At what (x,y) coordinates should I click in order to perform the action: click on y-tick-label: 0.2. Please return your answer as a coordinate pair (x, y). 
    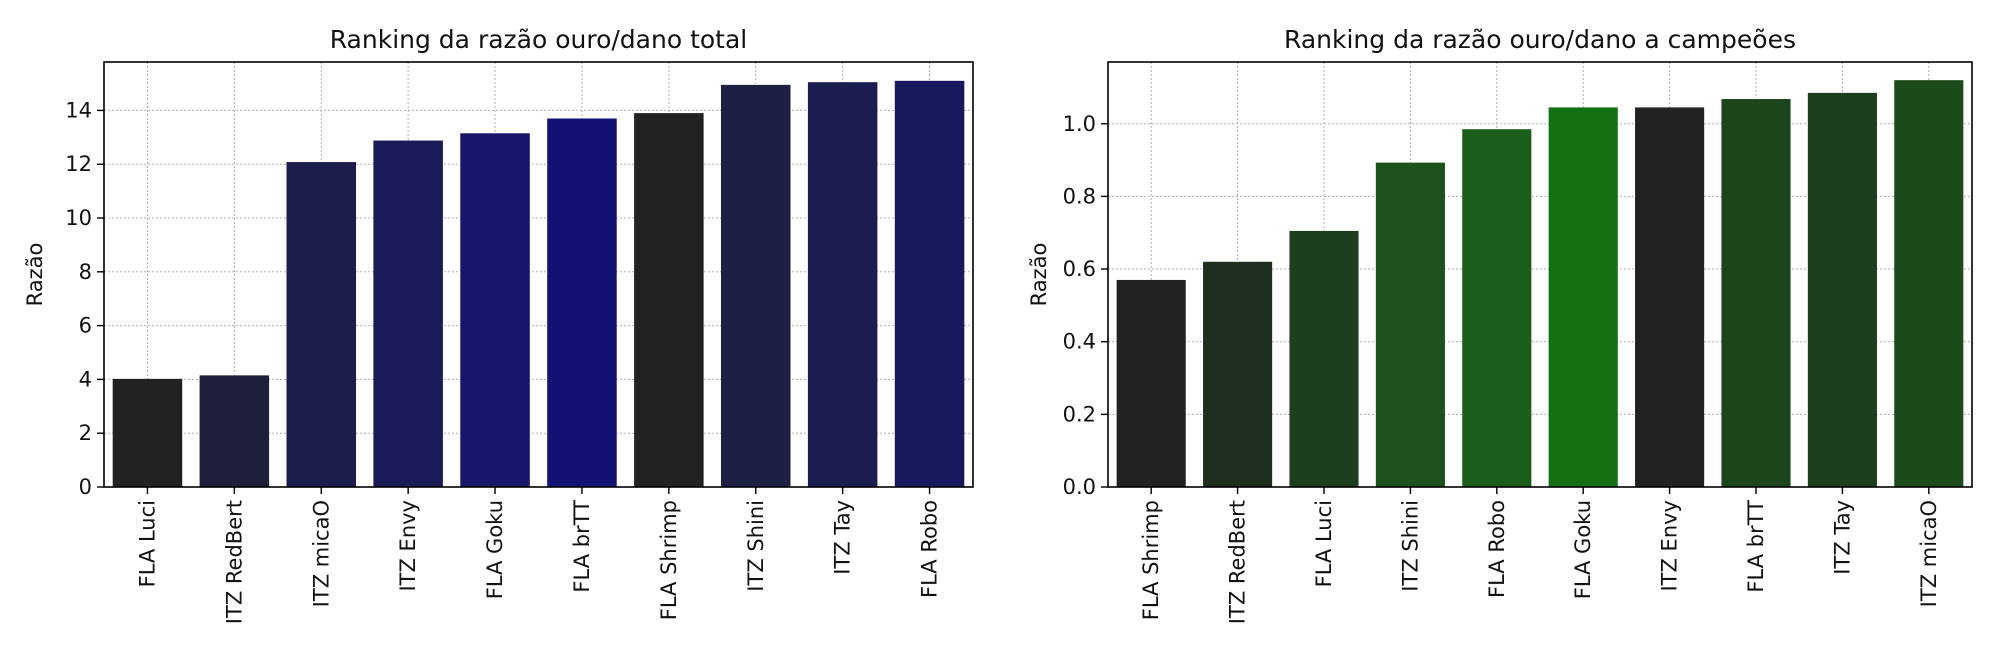
    Looking at the image, I should click on (1079, 414).